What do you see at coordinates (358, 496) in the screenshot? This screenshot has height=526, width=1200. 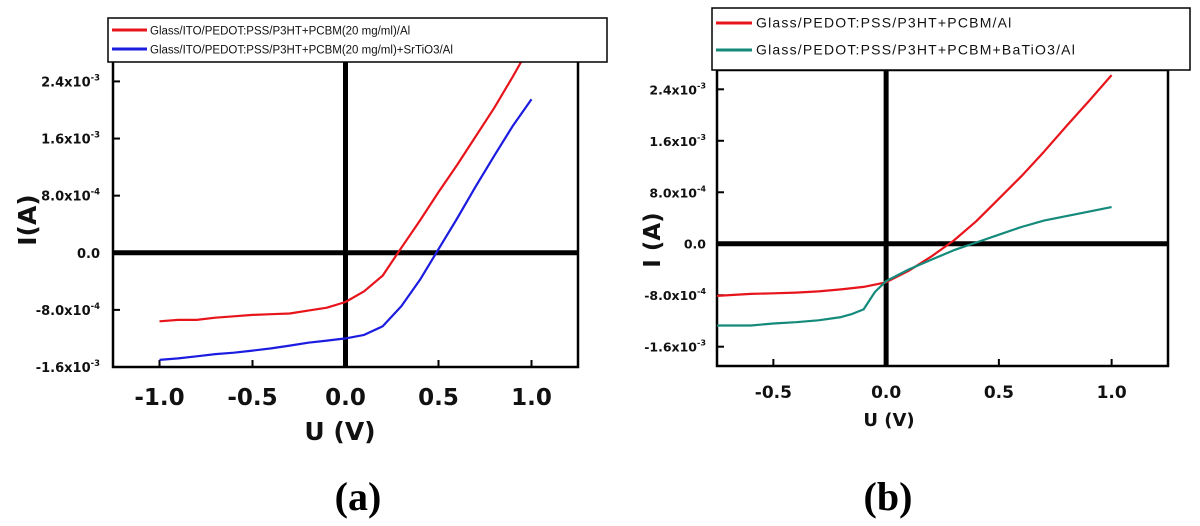 I see `panel-label: (a)` at bounding box center [358, 496].